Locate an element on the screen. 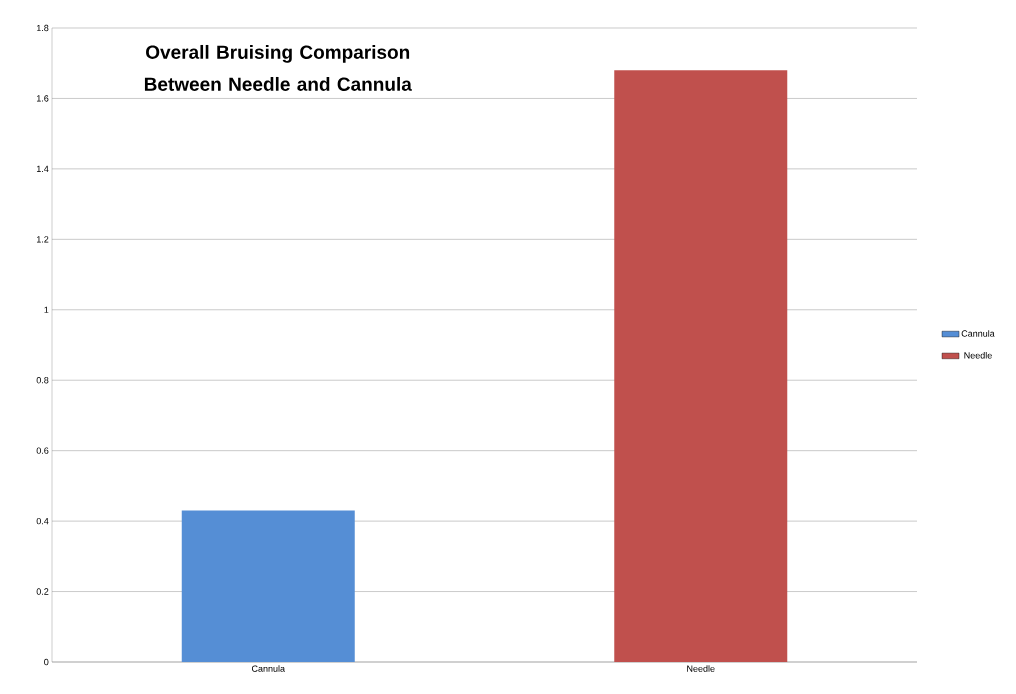 The height and width of the screenshot is (694, 1016). y-tick-label: 0.6 is located at coordinates (42, 450).